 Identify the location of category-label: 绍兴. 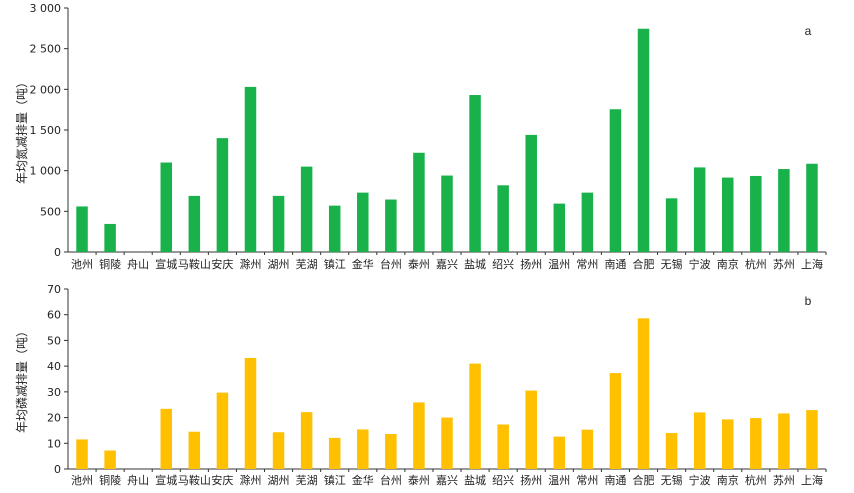
(503, 480).